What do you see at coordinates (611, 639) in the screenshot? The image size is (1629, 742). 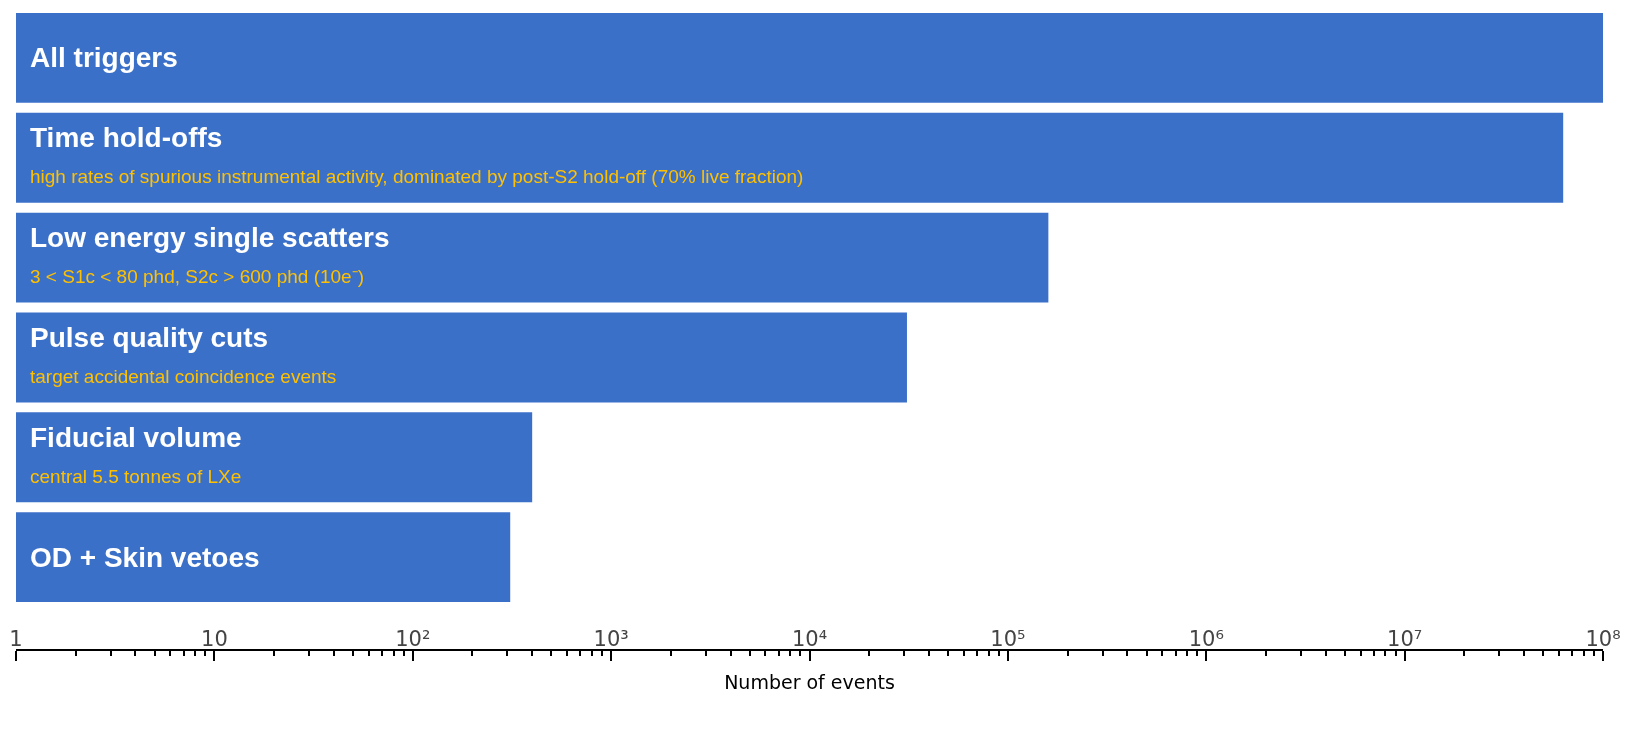 I see `x-tick-label: 10³` at bounding box center [611, 639].